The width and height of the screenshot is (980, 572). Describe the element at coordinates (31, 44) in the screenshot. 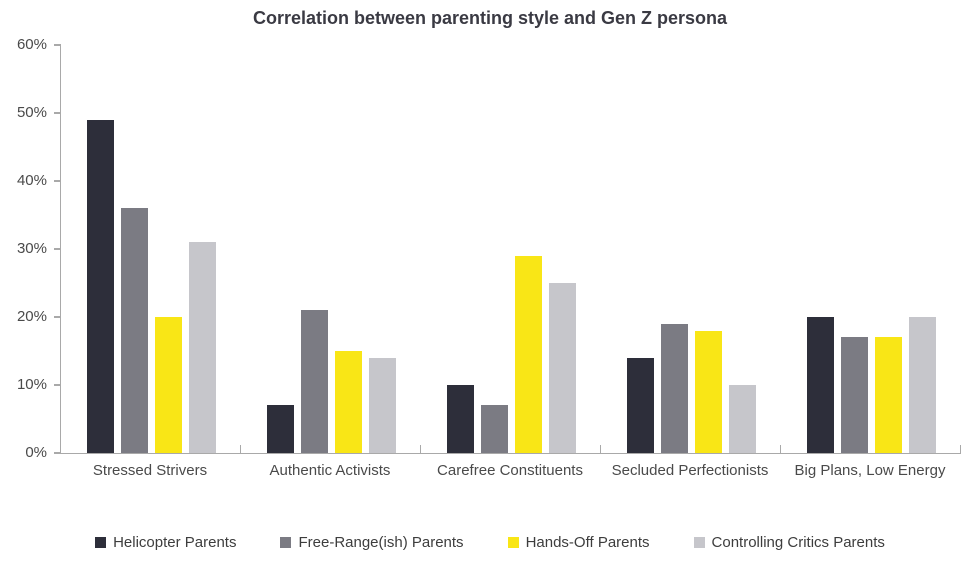

I see `y-axis-tick-label: 60%` at that location.